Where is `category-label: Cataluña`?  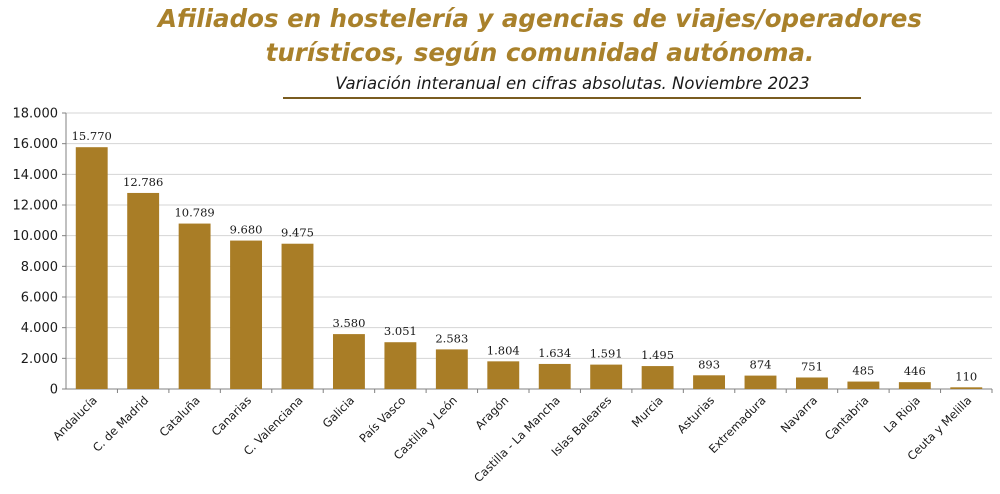 category-label: Cataluña is located at coordinates (179, 416).